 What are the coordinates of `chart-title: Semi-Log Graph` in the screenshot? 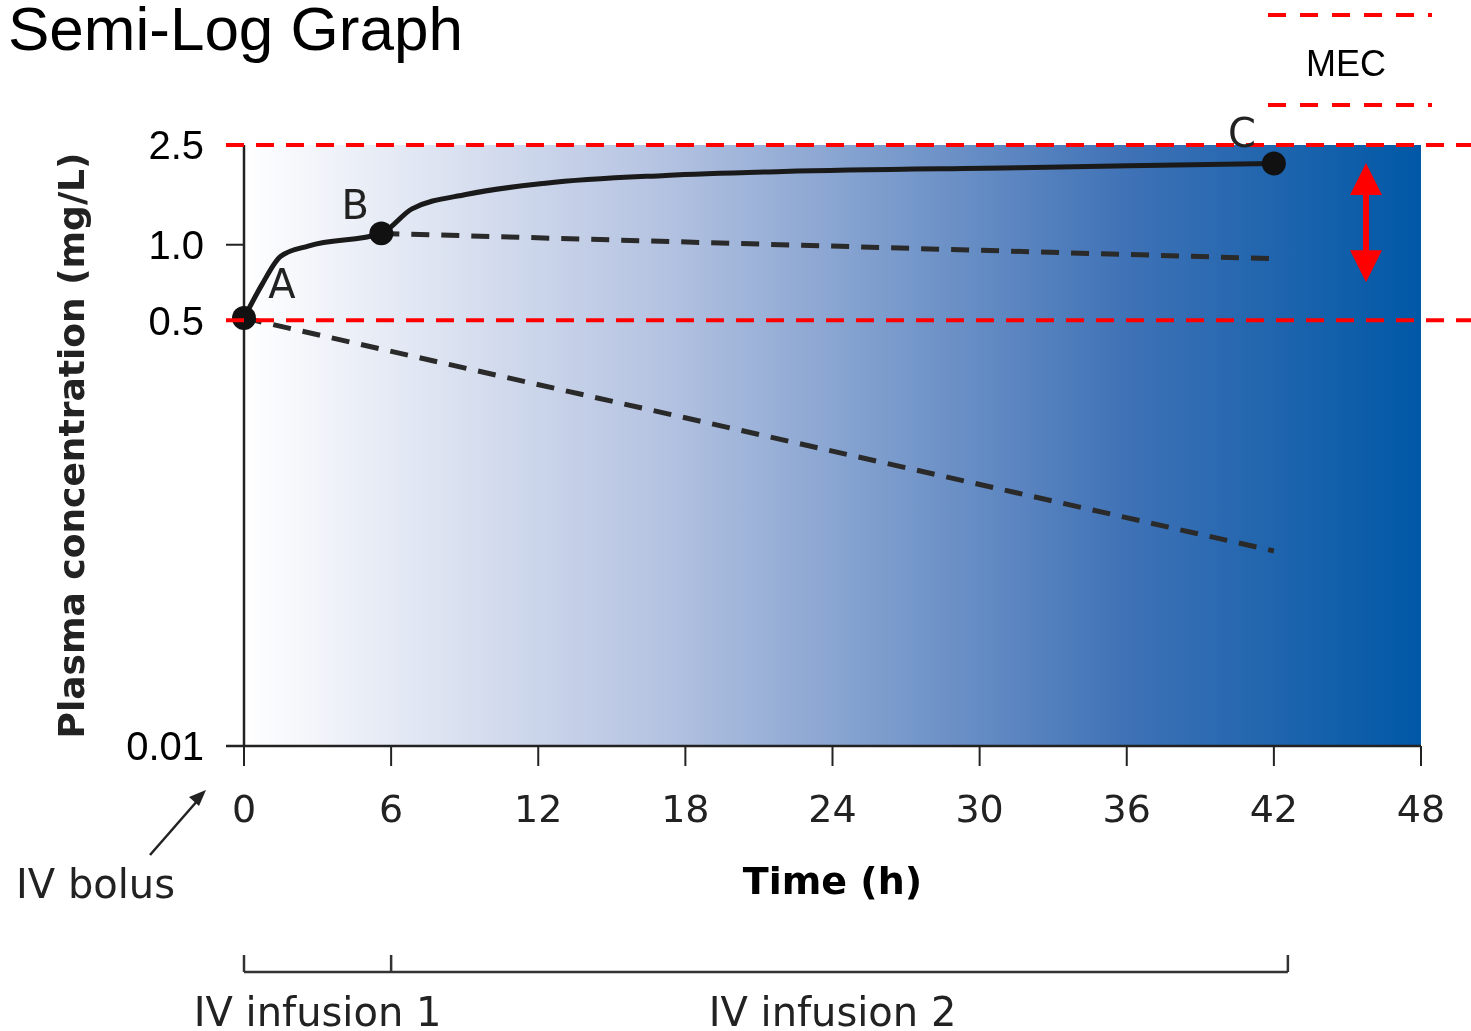 It's located at (235, 31).